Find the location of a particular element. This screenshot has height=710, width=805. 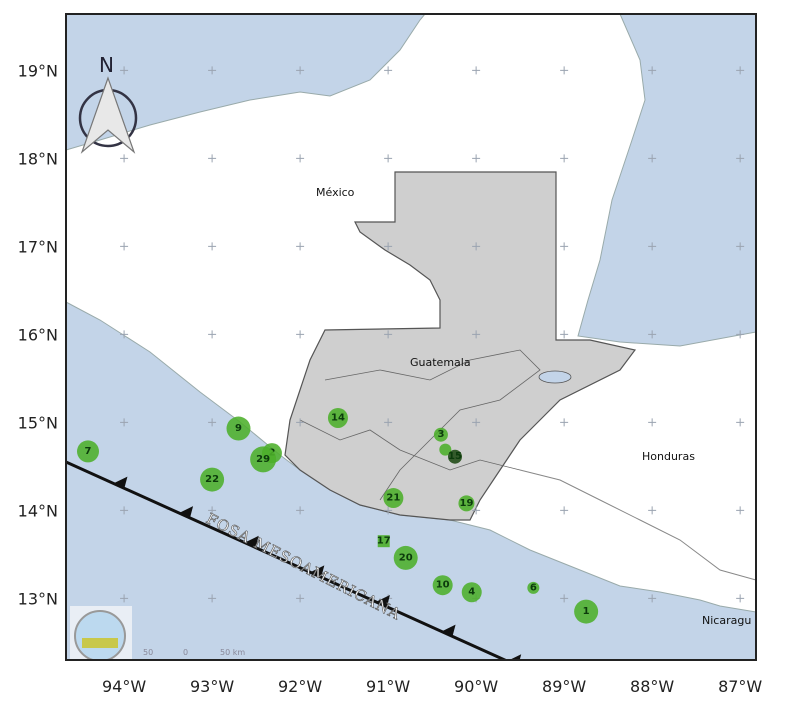

lat-tick-label: 13°N is located at coordinates (38, 598).